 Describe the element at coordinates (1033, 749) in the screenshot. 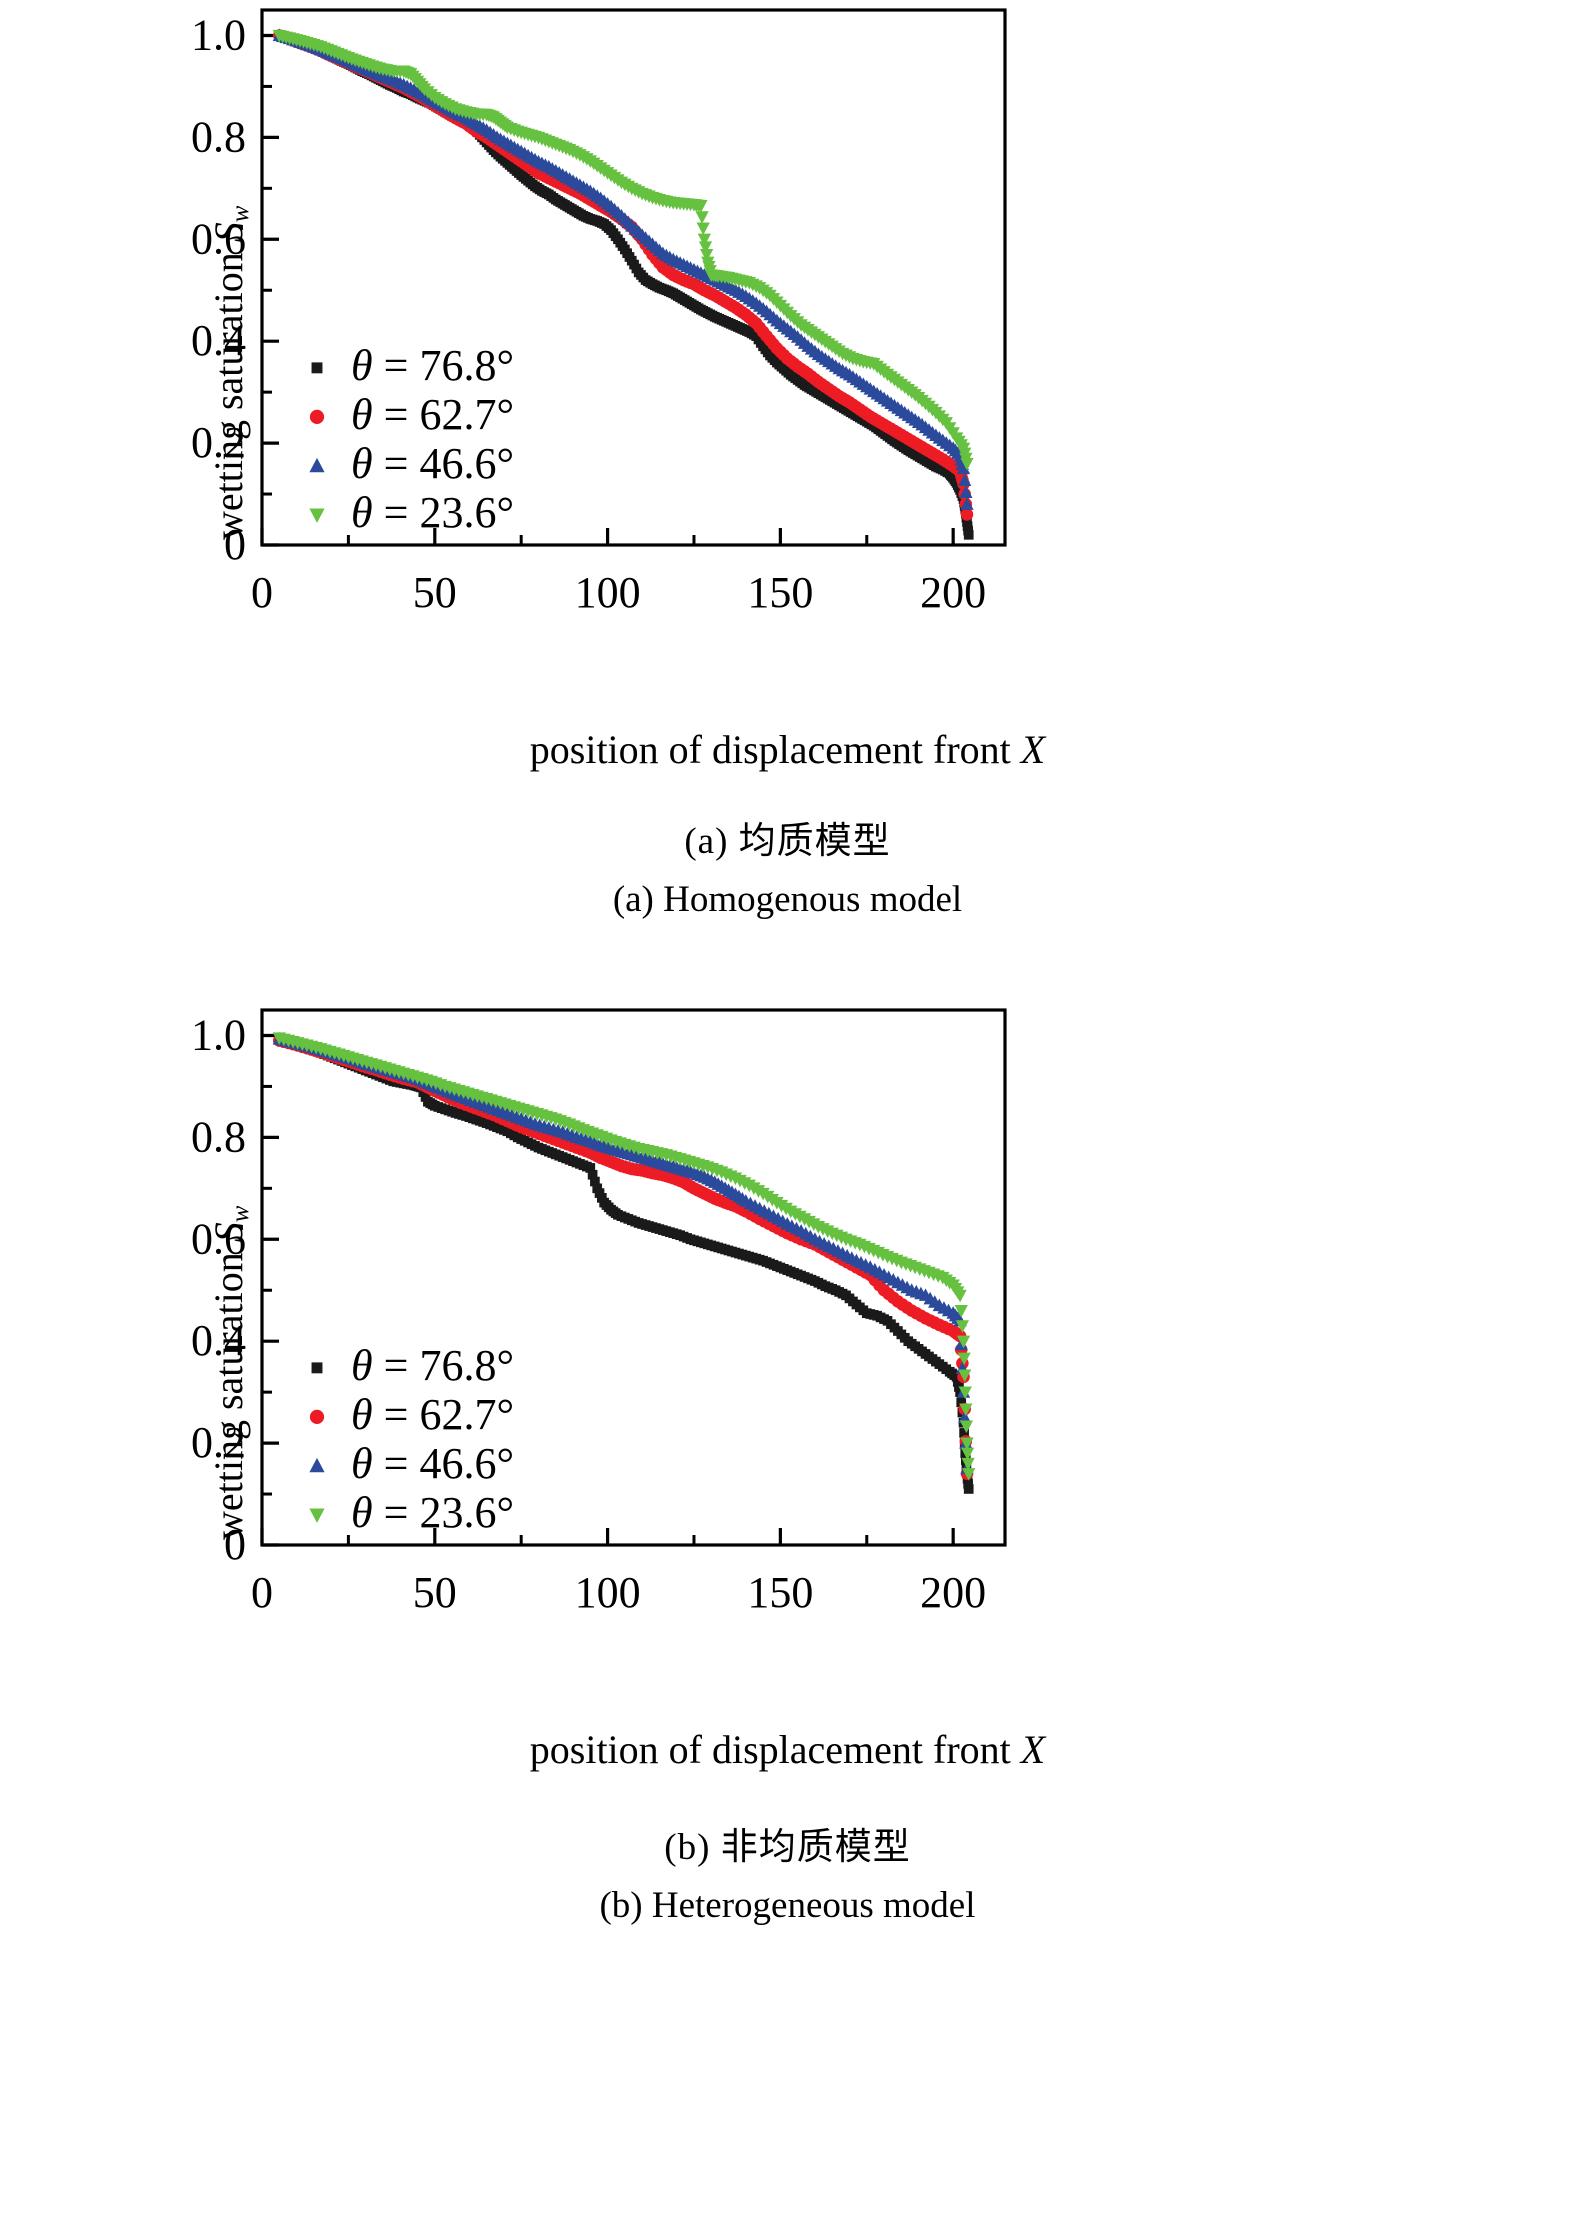

I see `chart-a-xlabel-symbol: X` at that location.